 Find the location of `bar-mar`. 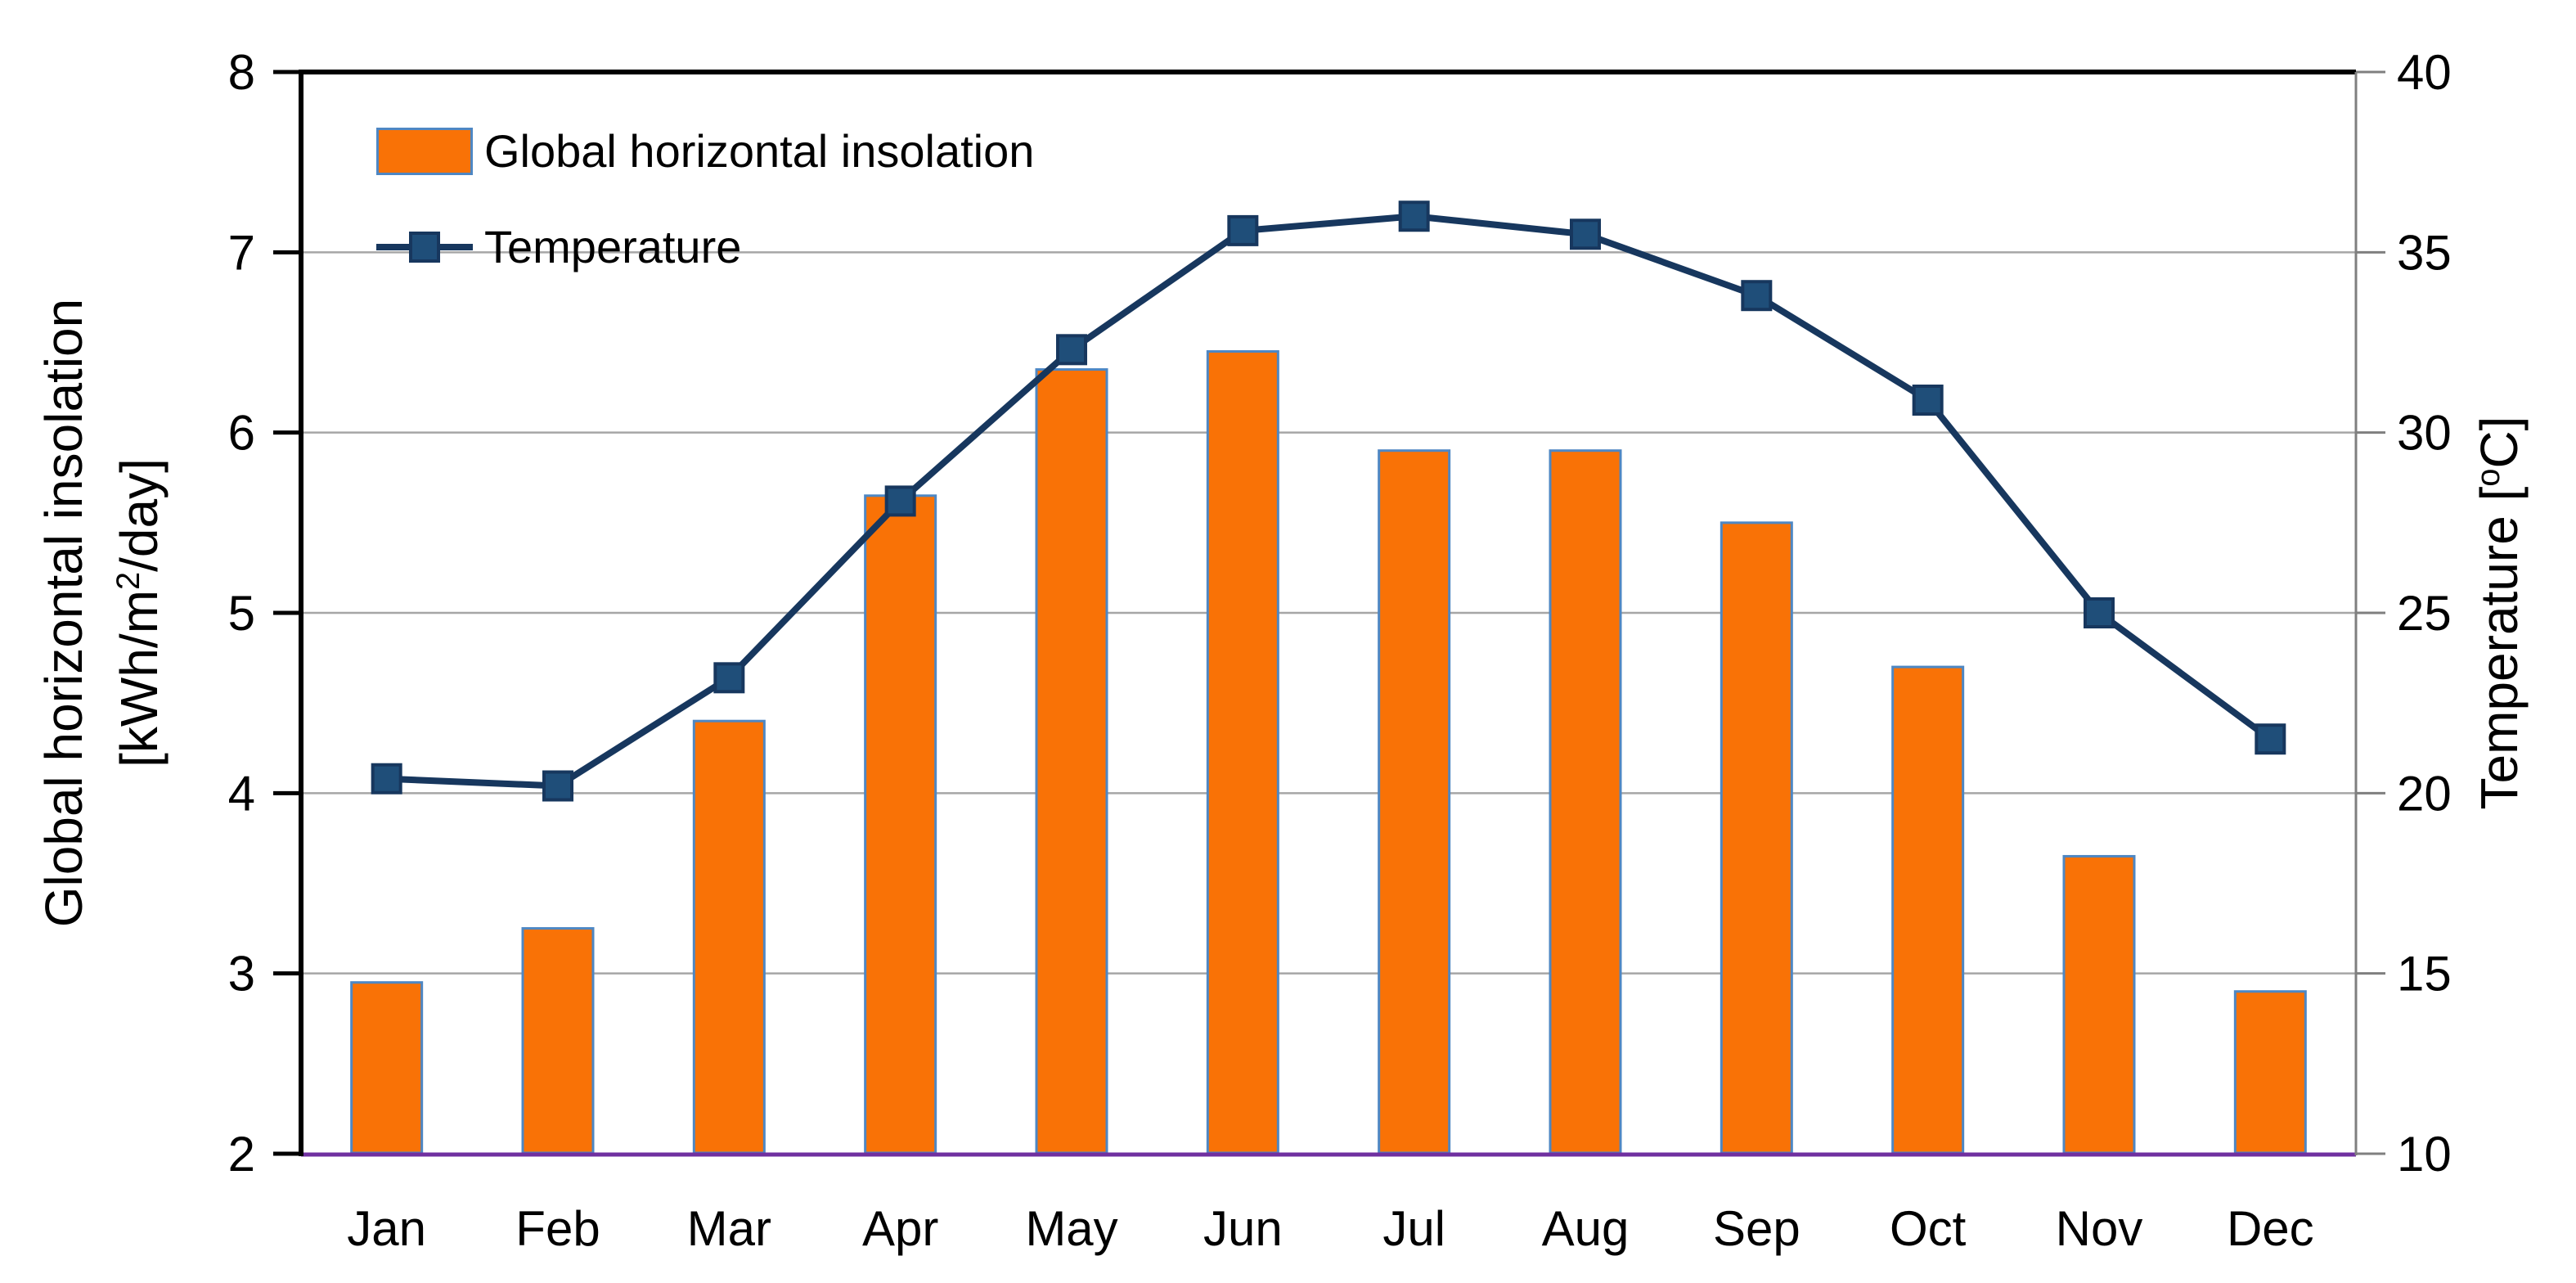

bar-mar is located at coordinates (729, 937).